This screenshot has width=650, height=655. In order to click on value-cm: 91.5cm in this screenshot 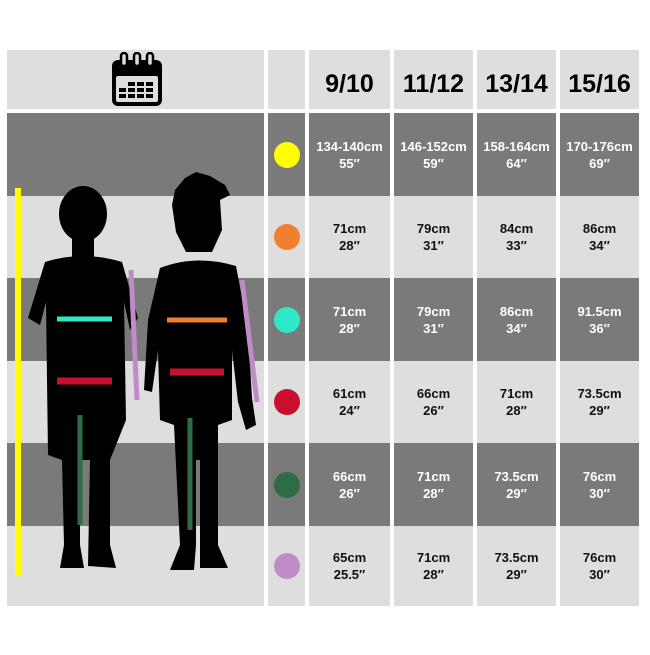, I will do `click(599, 311)`.